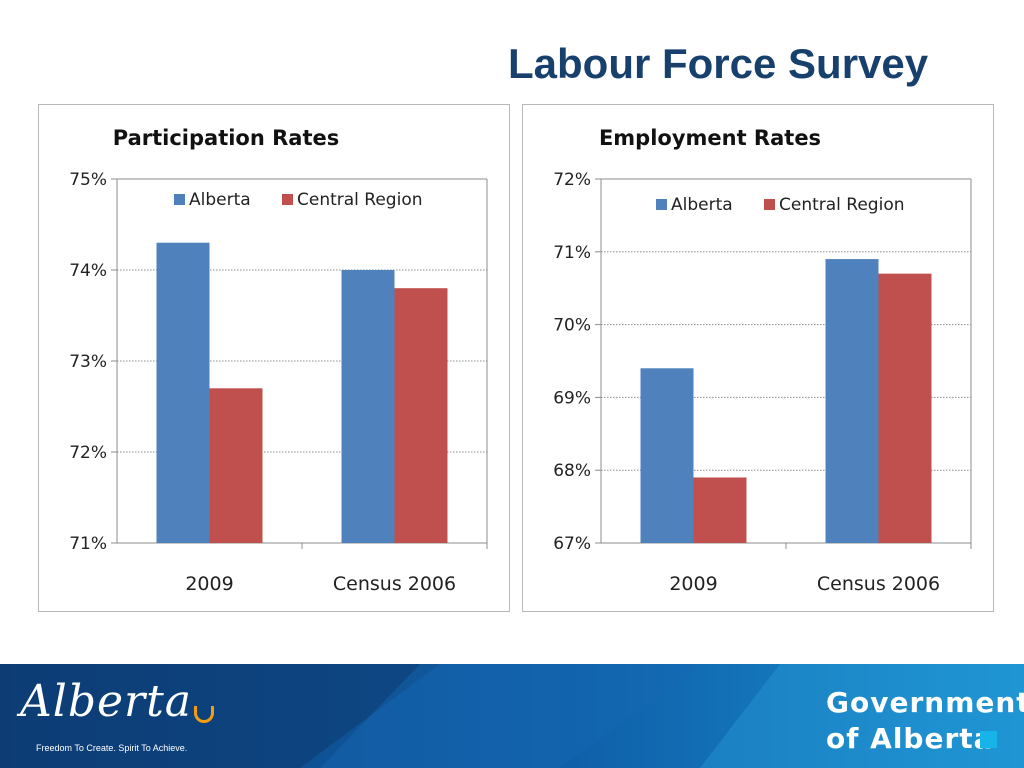 Image resolution: width=1024 pixels, height=768 pixels. I want to click on y-tick-label: 70%, so click(572, 326).